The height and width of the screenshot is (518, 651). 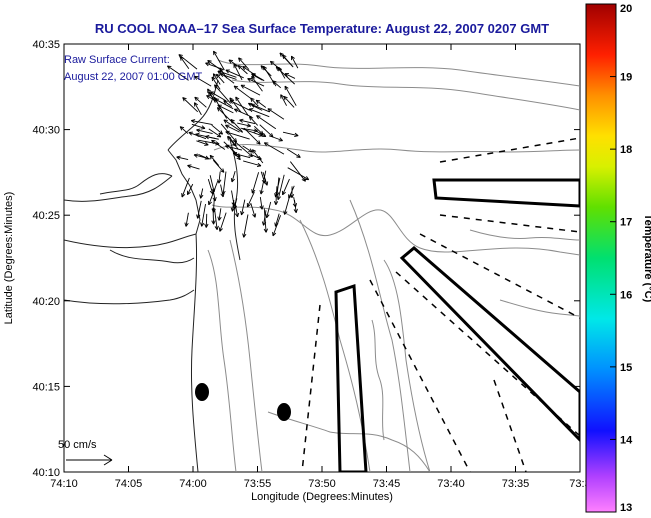 I want to click on station-marker-west, so click(x=202, y=392).